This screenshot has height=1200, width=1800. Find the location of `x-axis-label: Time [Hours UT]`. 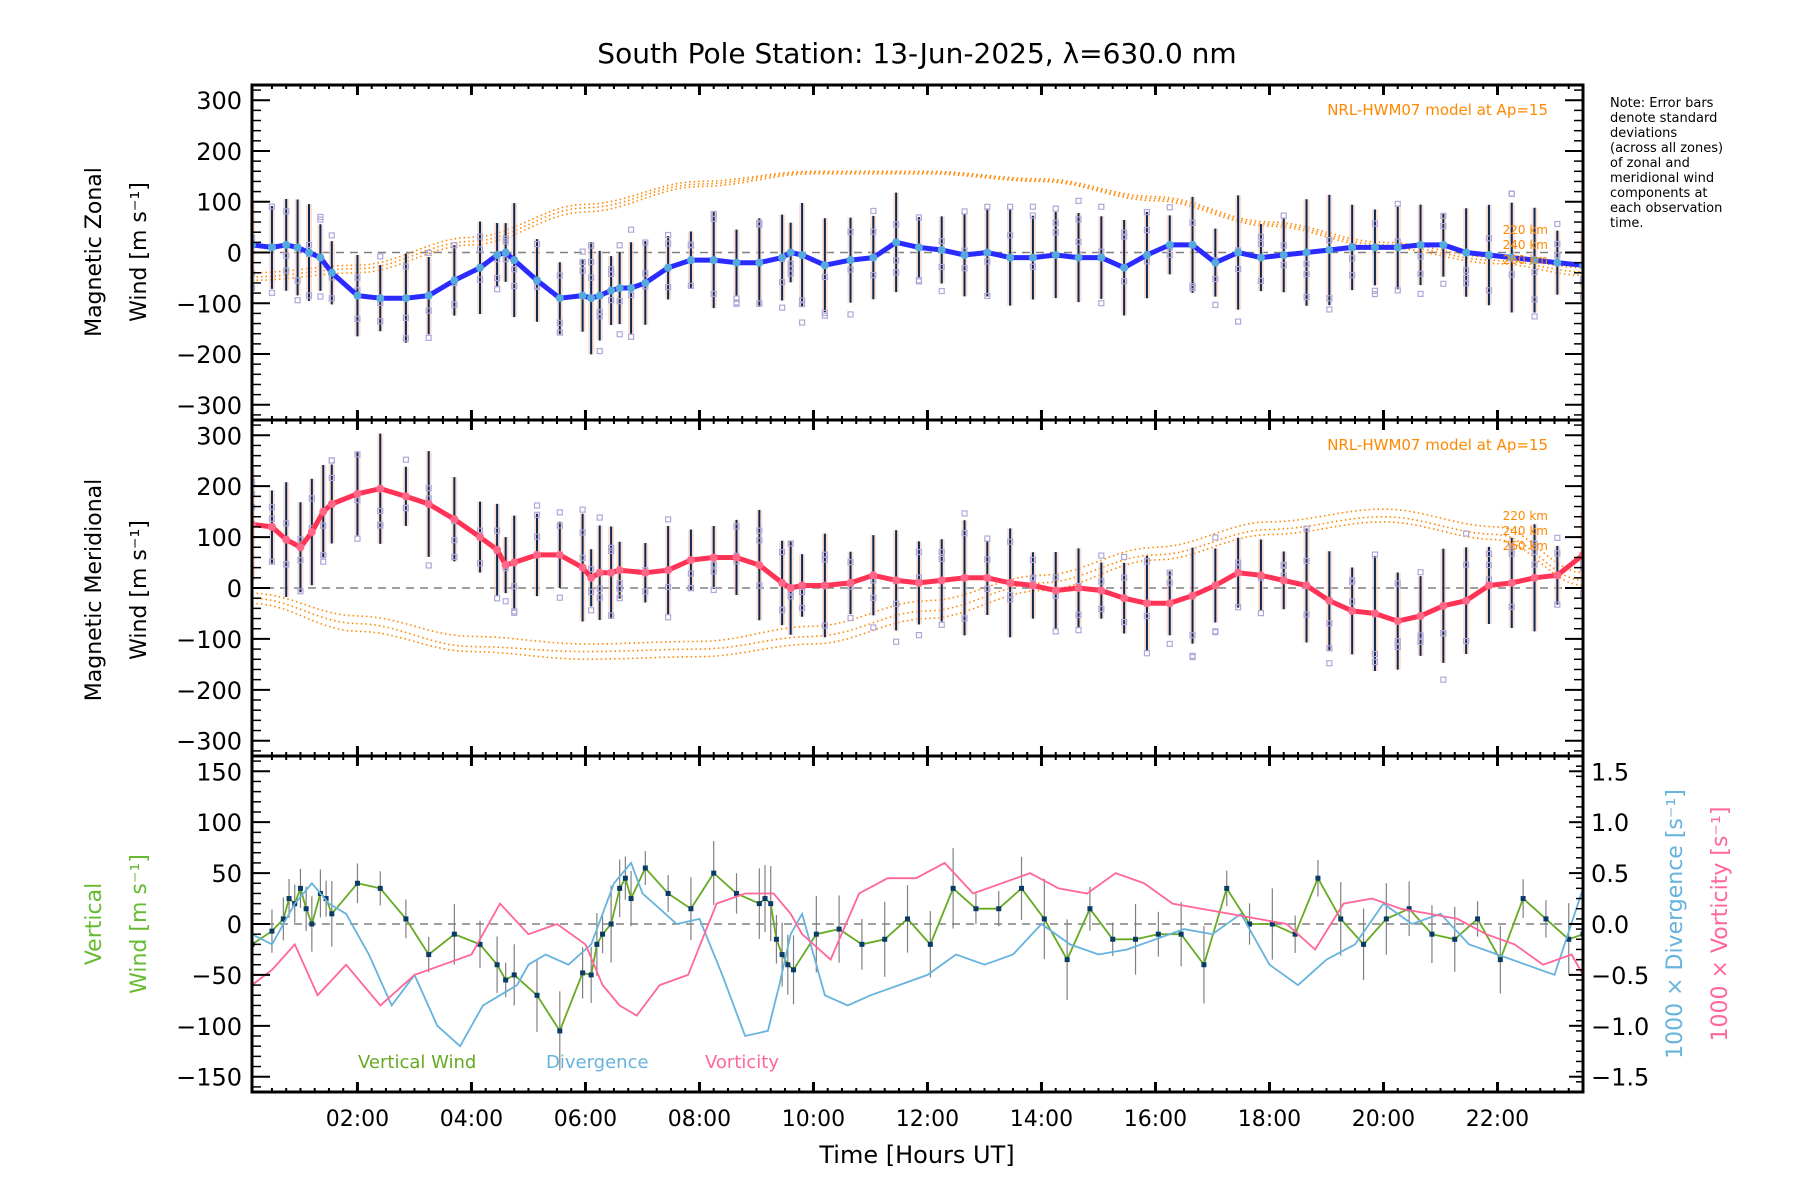

x-axis-label: Time [Hours UT] is located at coordinates (916, 1155).